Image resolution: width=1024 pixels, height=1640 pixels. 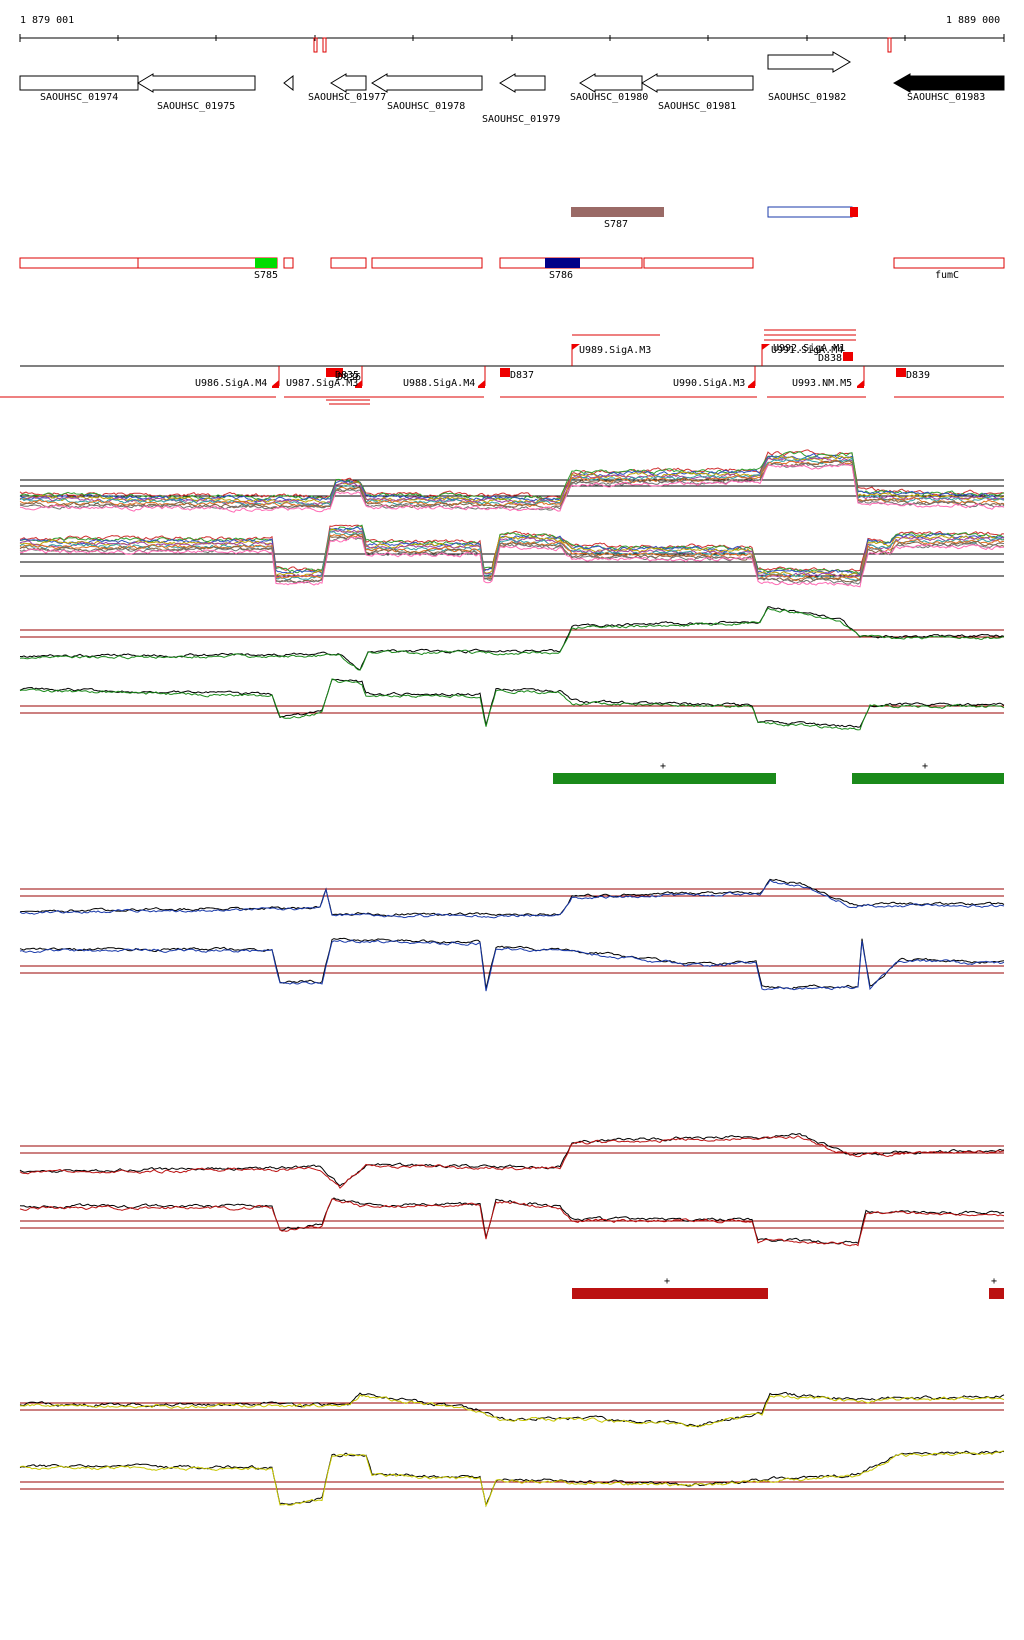 I want to click on gene-label: SAOUHSC_01974, so click(x=79, y=97).